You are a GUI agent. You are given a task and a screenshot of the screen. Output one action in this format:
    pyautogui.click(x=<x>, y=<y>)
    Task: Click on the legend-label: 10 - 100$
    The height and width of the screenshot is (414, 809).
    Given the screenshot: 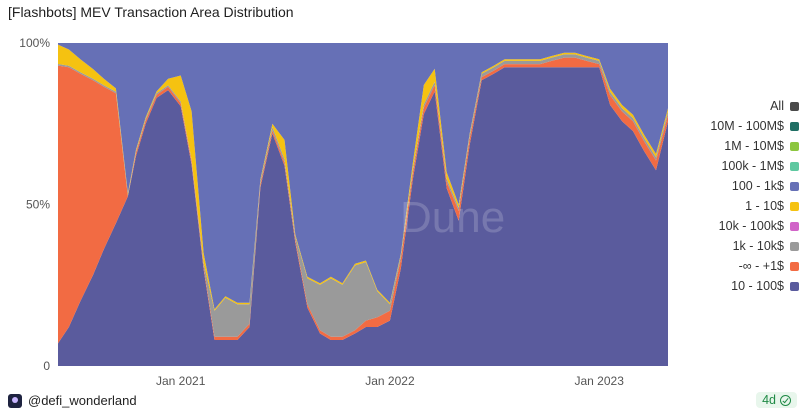 What is the action you would take?
    pyautogui.click(x=757, y=286)
    